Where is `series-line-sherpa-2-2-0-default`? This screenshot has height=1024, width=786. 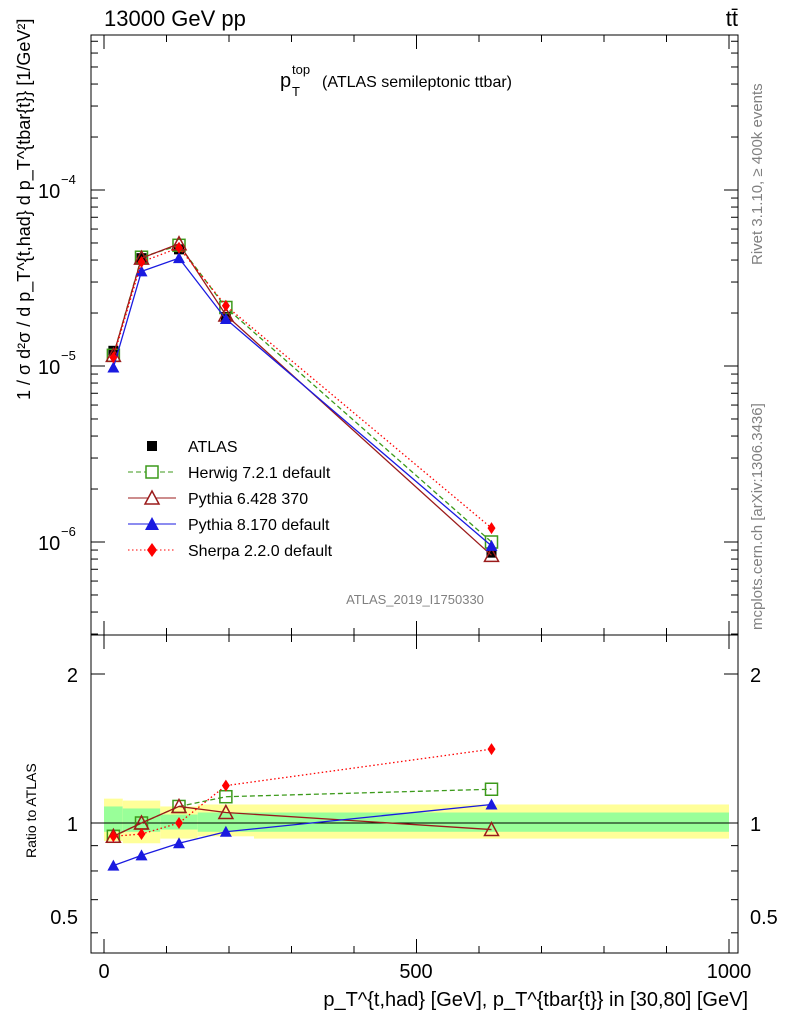 series-line-sherpa-2-2-0-default is located at coordinates (302, 387).